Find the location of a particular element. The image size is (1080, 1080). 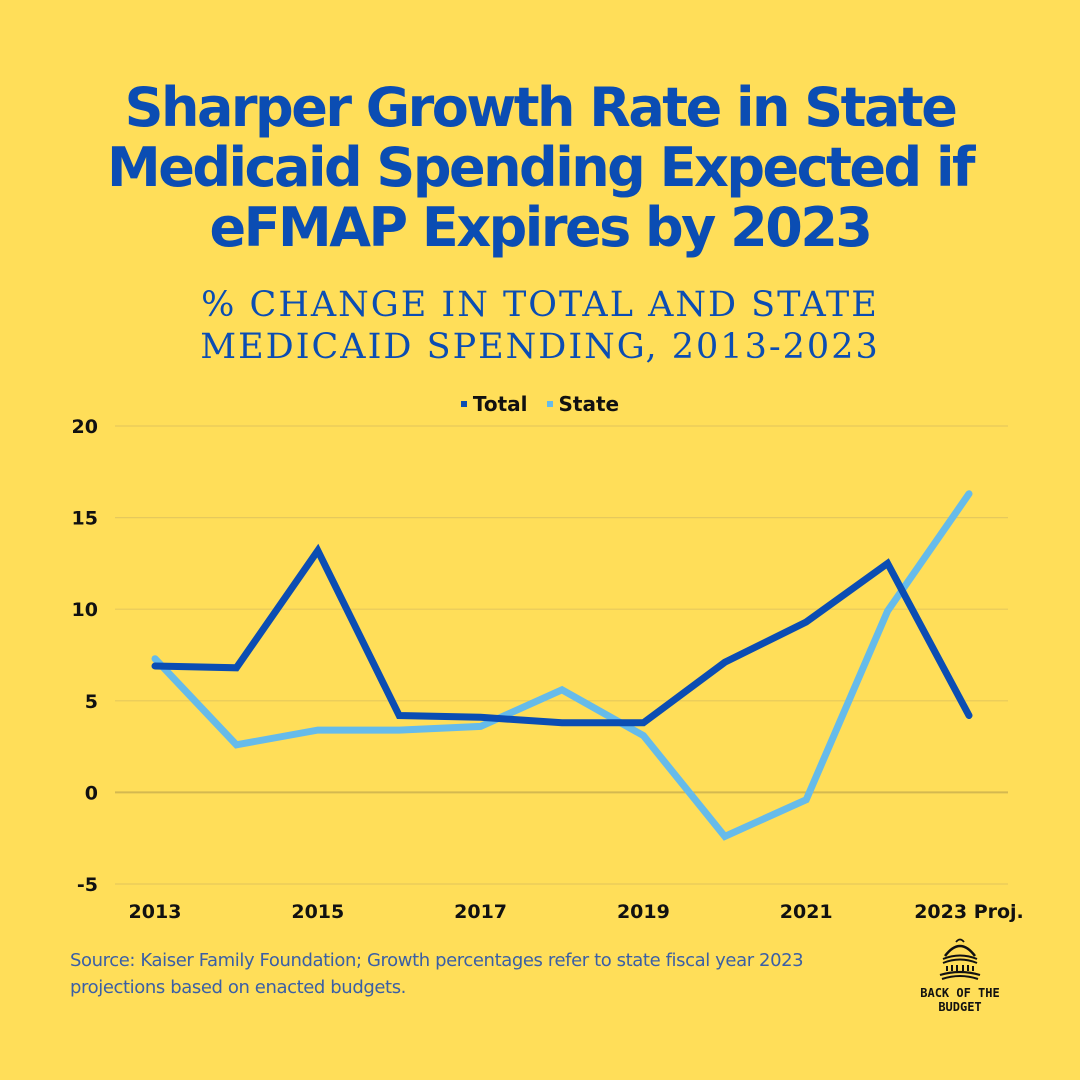

title-line-2: Medicaid Spending Expected if is located at coordinates (541, 167).